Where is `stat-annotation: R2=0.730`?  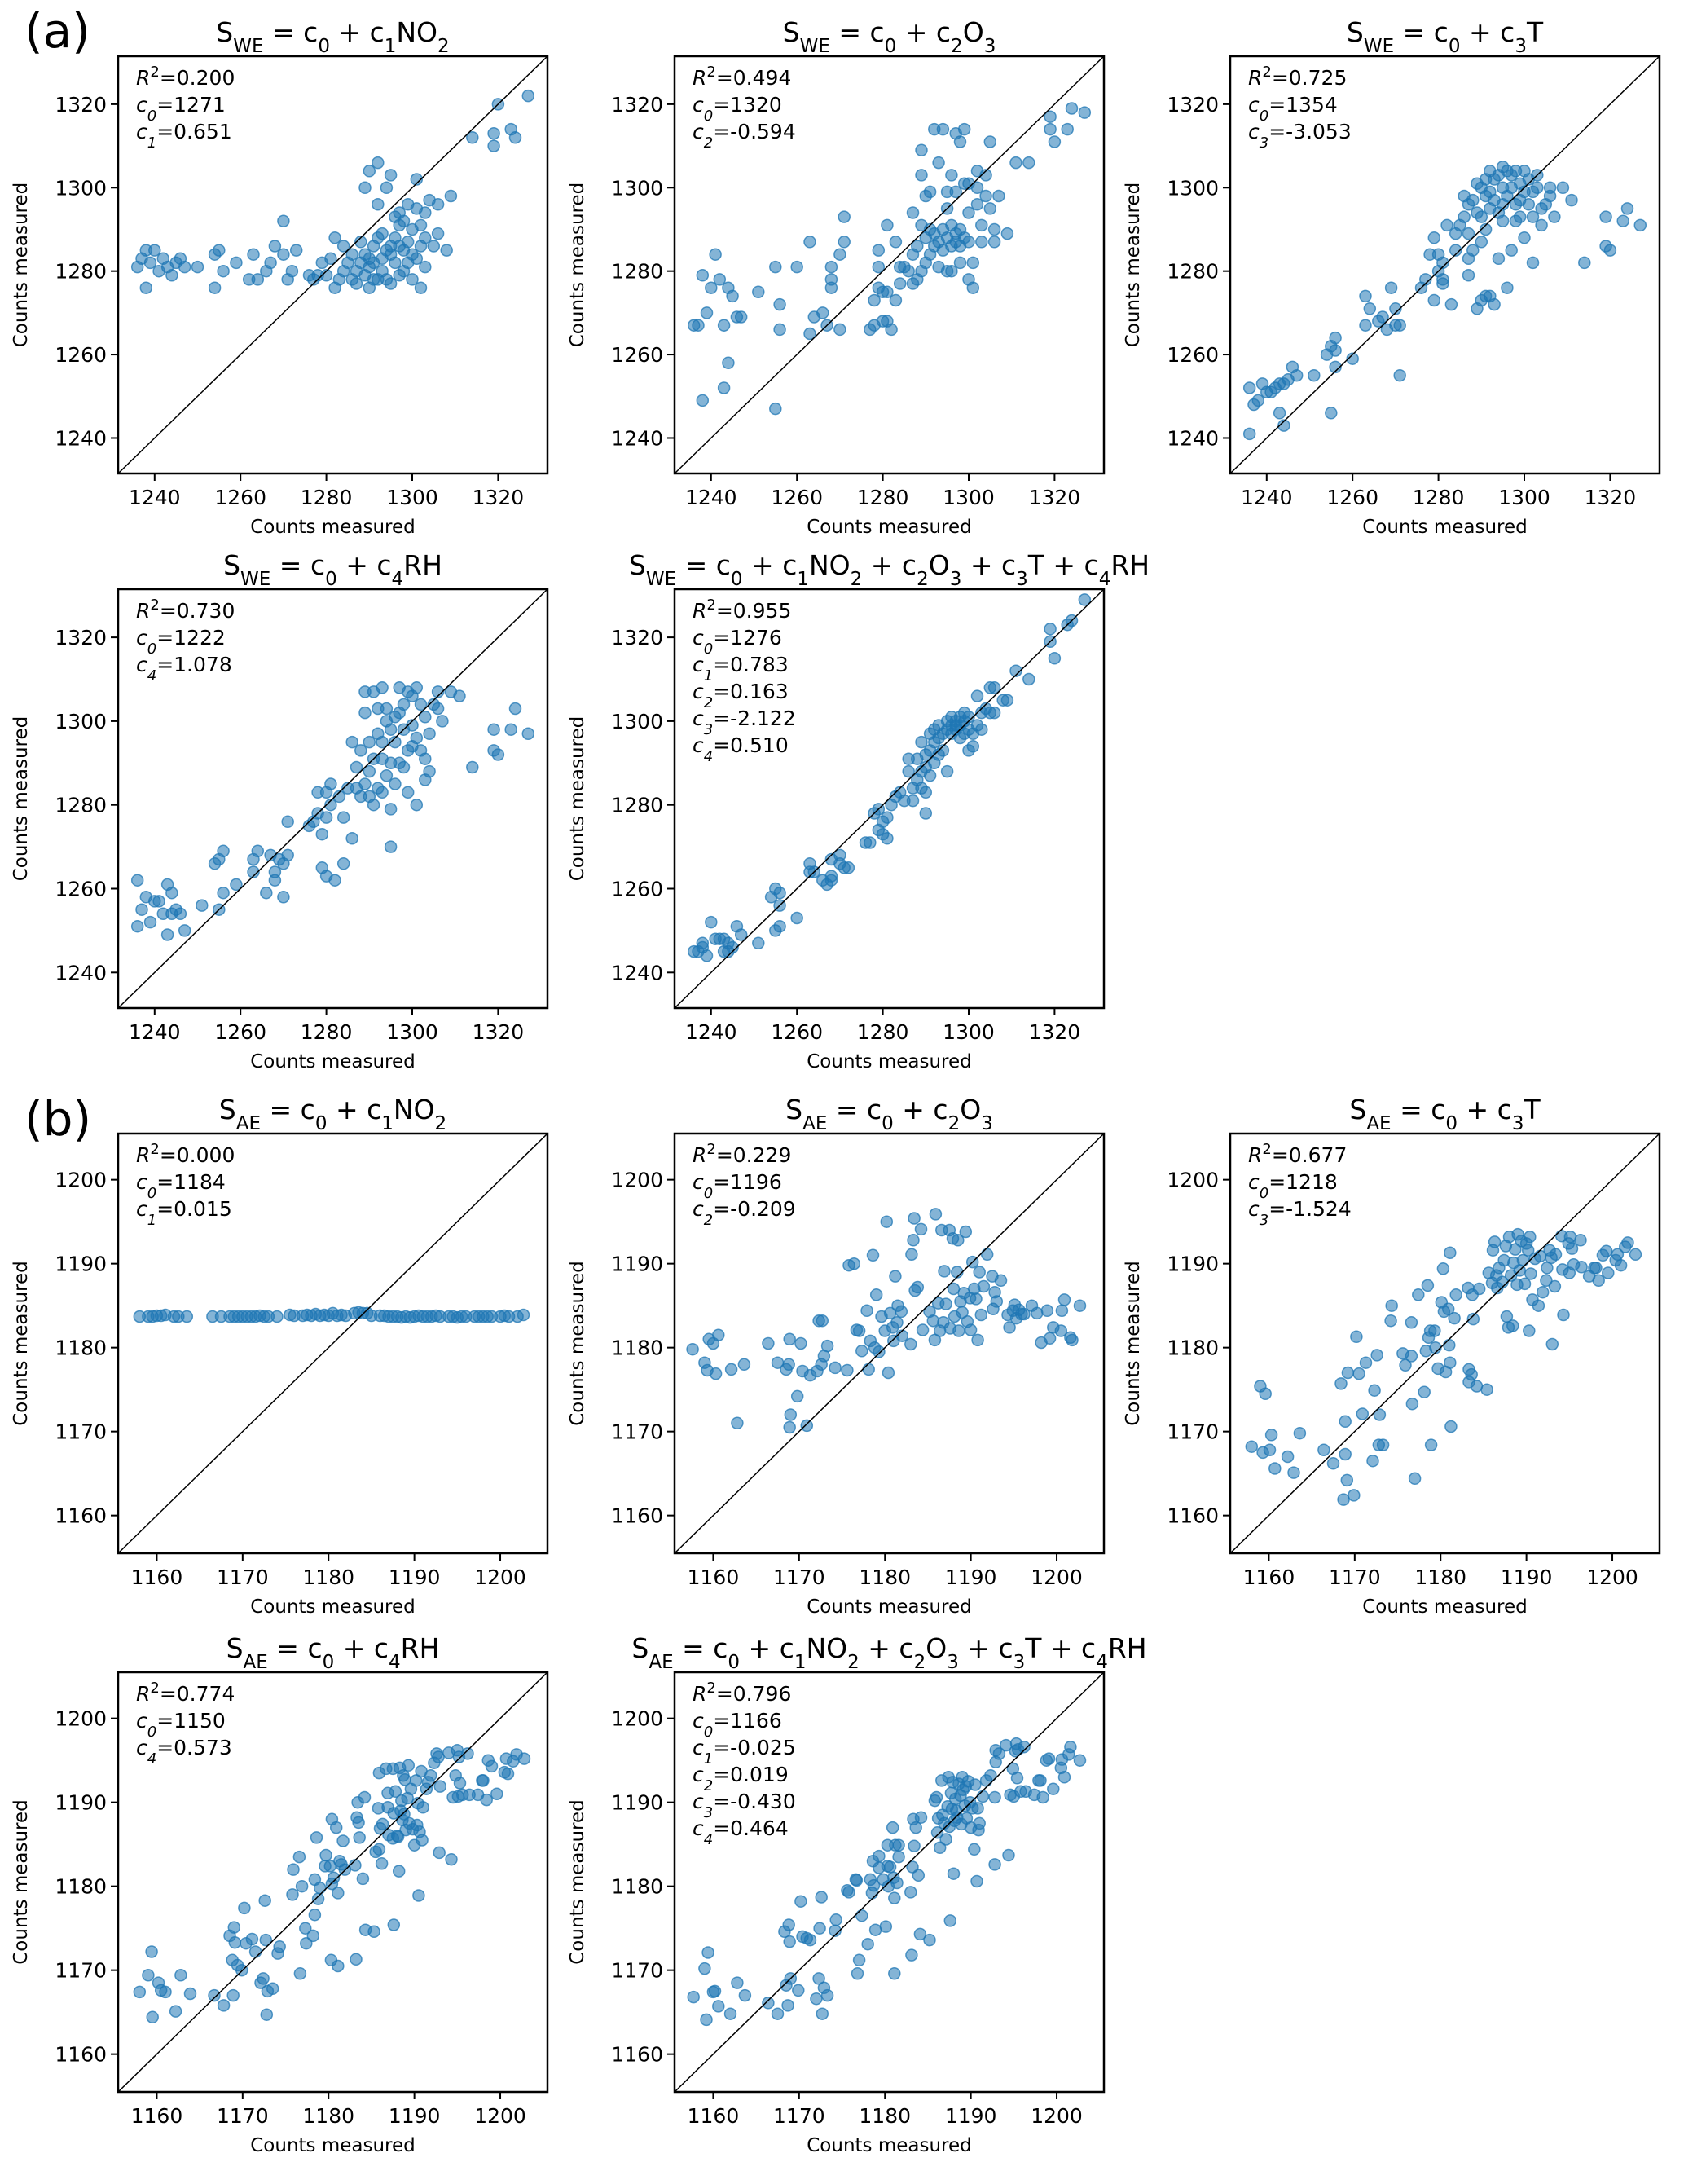 stat-annotation: R2=0.730 is located at coordinates (185, 610).